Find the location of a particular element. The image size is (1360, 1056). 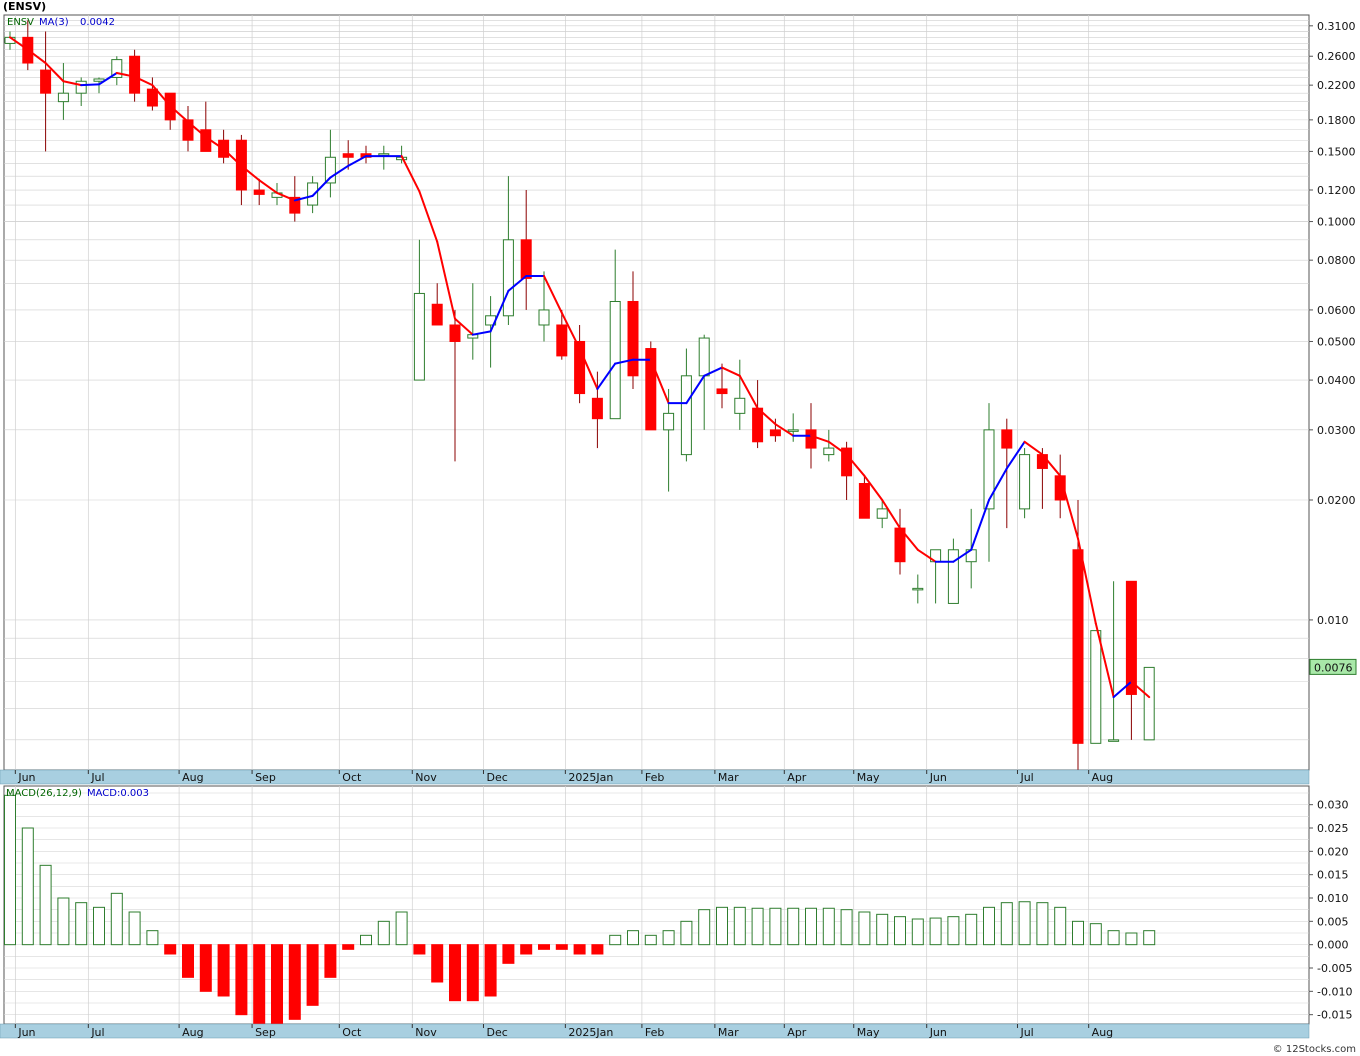

macd-tick-label: -0.005 is located at coordinates (1334, 968).